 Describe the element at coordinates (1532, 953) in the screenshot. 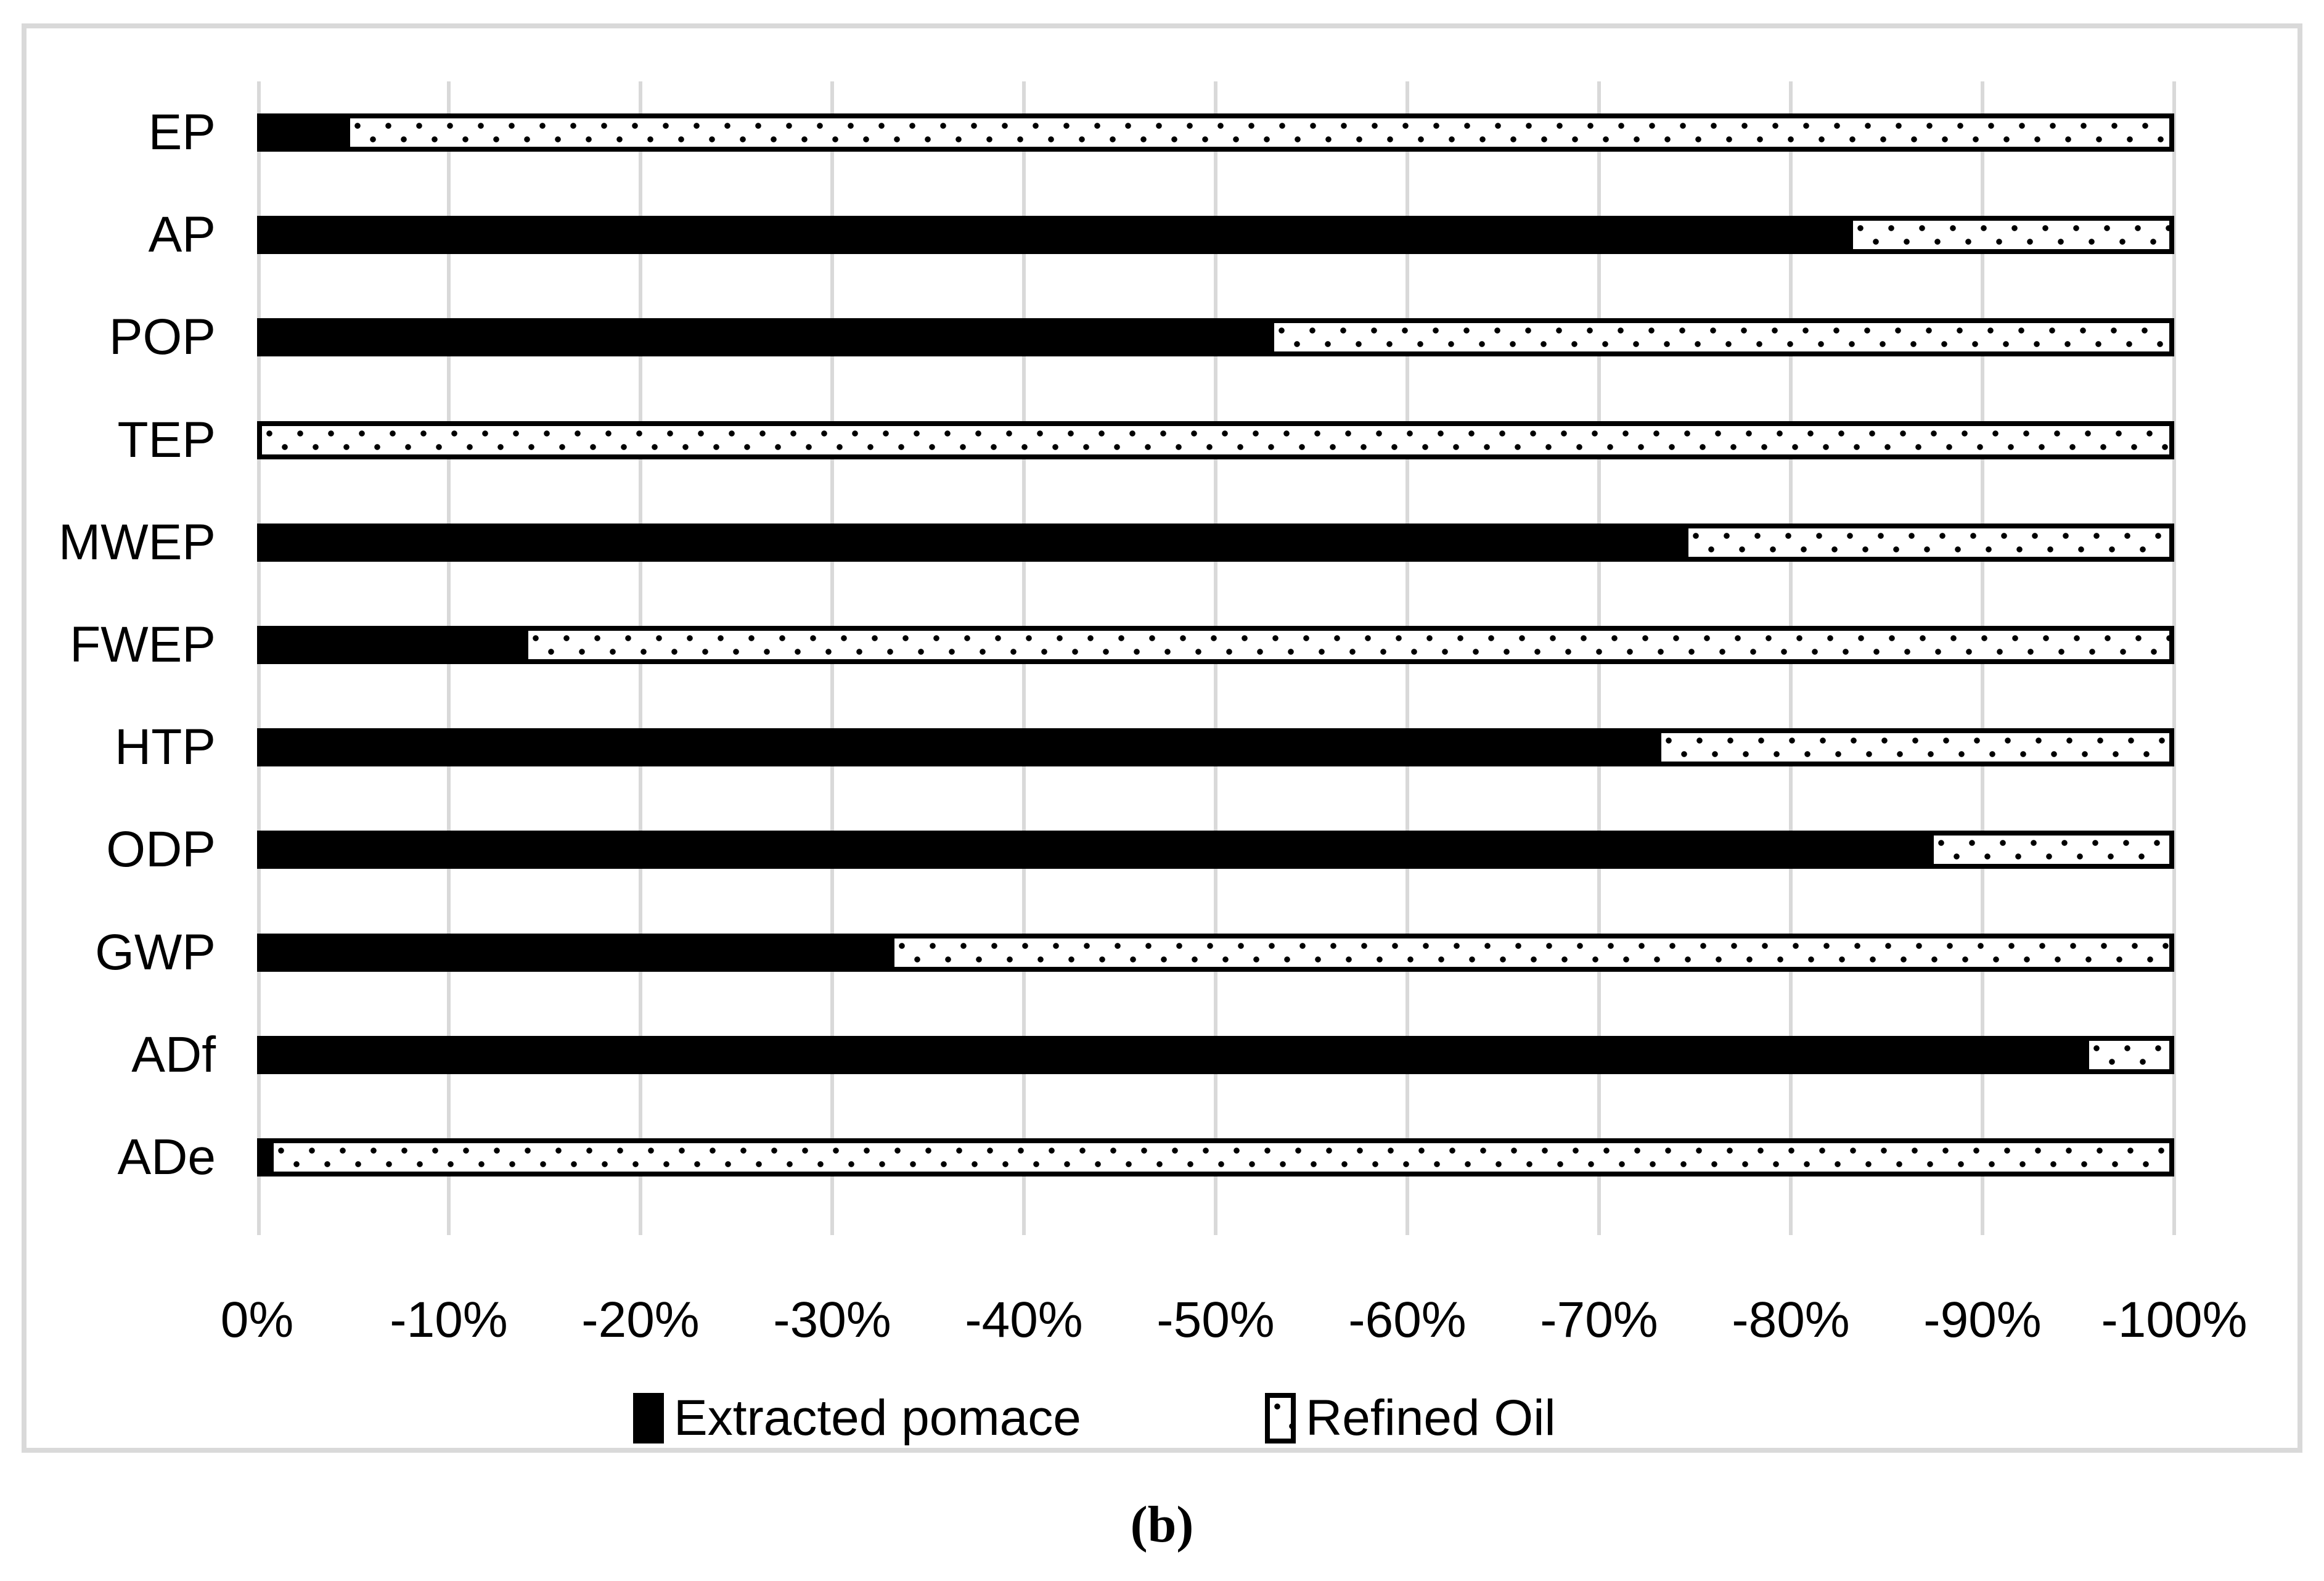

I see `segment-refined-oil-GWP` at that location.